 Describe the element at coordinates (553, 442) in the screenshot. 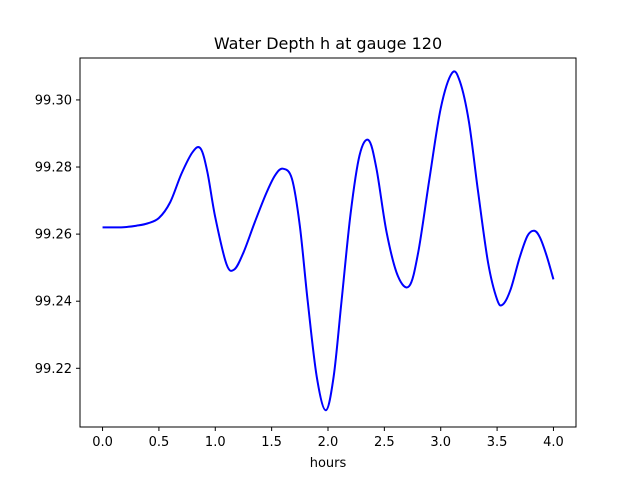

I see `x-tick-label: 4.0` at that location.